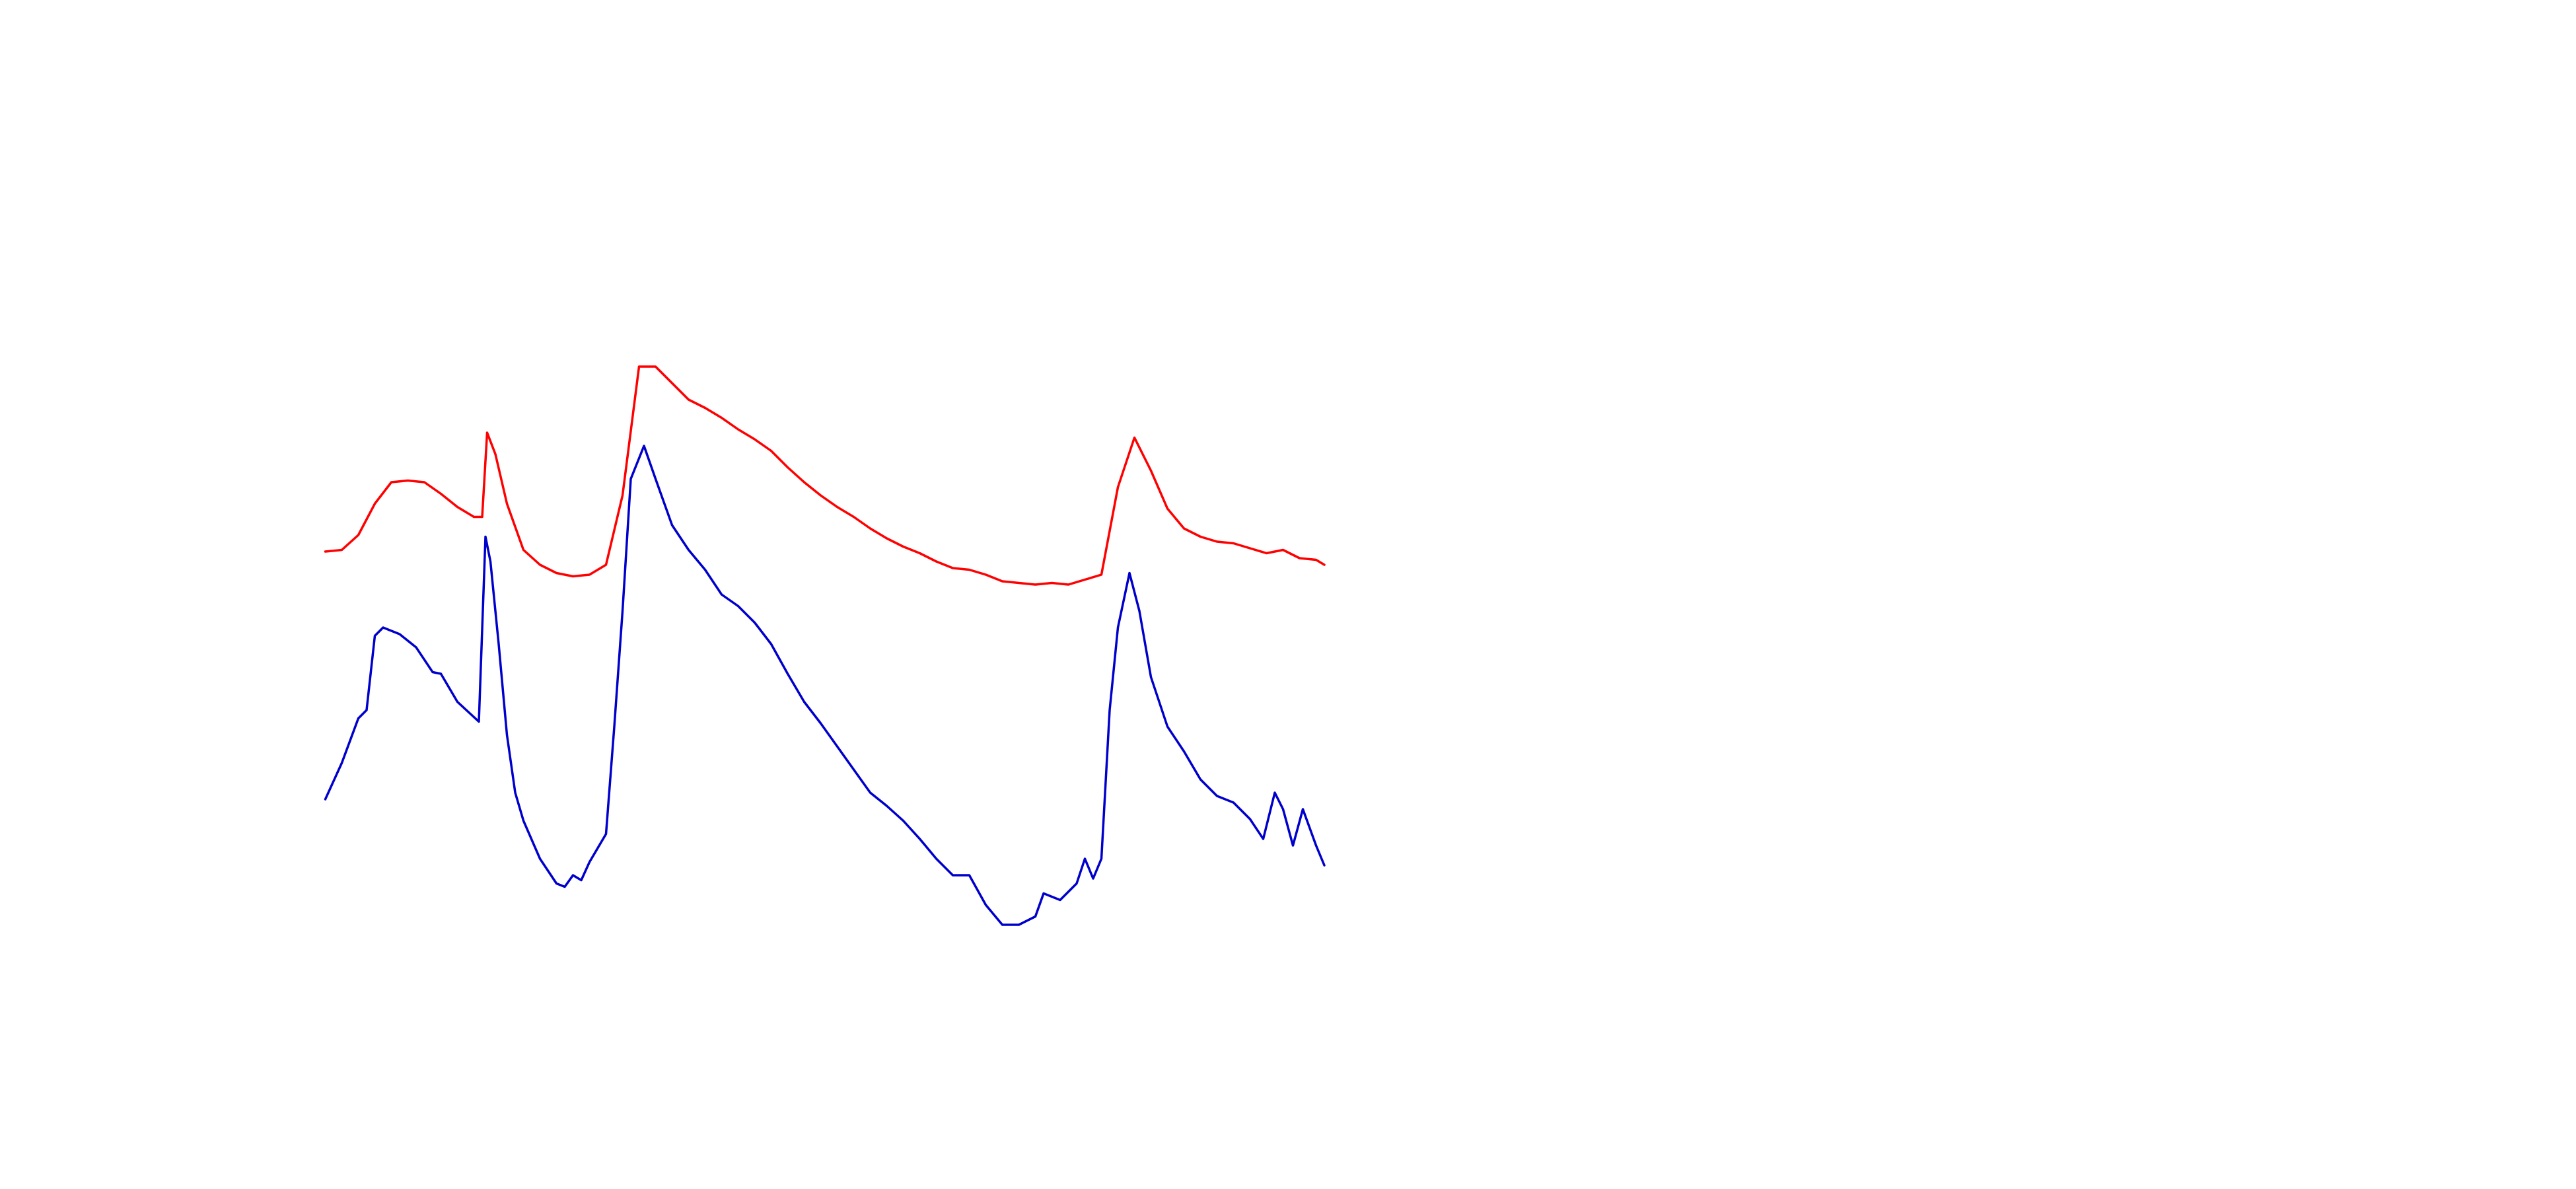 Image resolution: width=2576 pixels, height=1189 pixels. I want to click on line-series, so click(825, 475).